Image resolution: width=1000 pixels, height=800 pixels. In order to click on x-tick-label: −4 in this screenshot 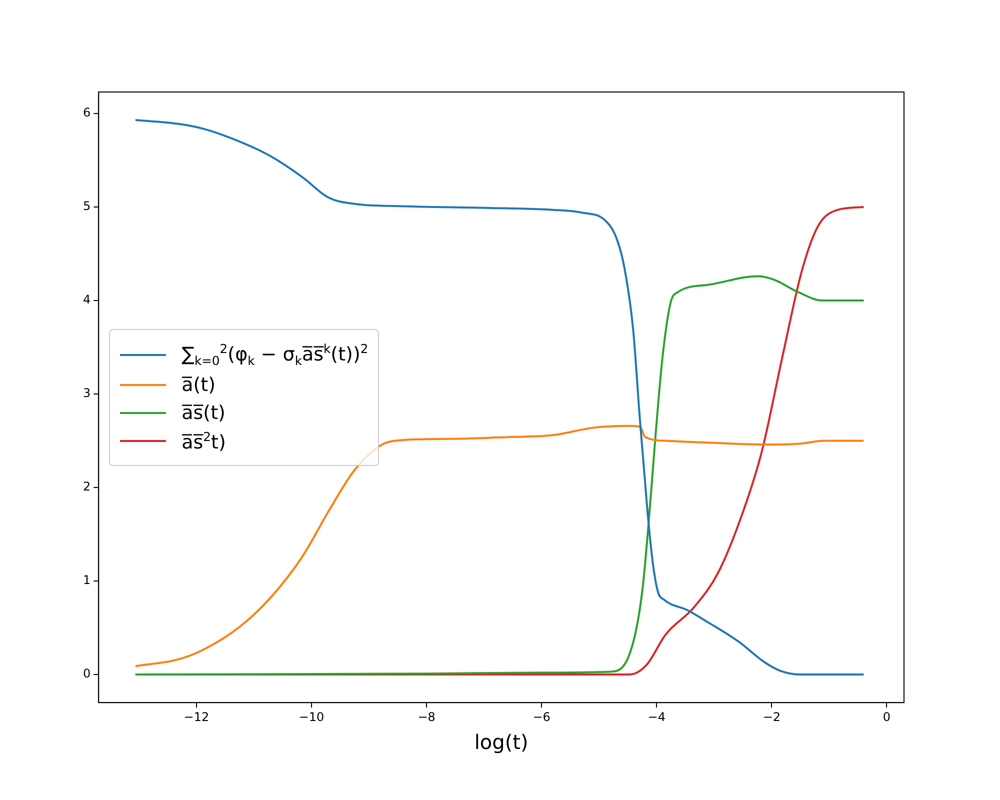, I will do `click(657, 717)`.